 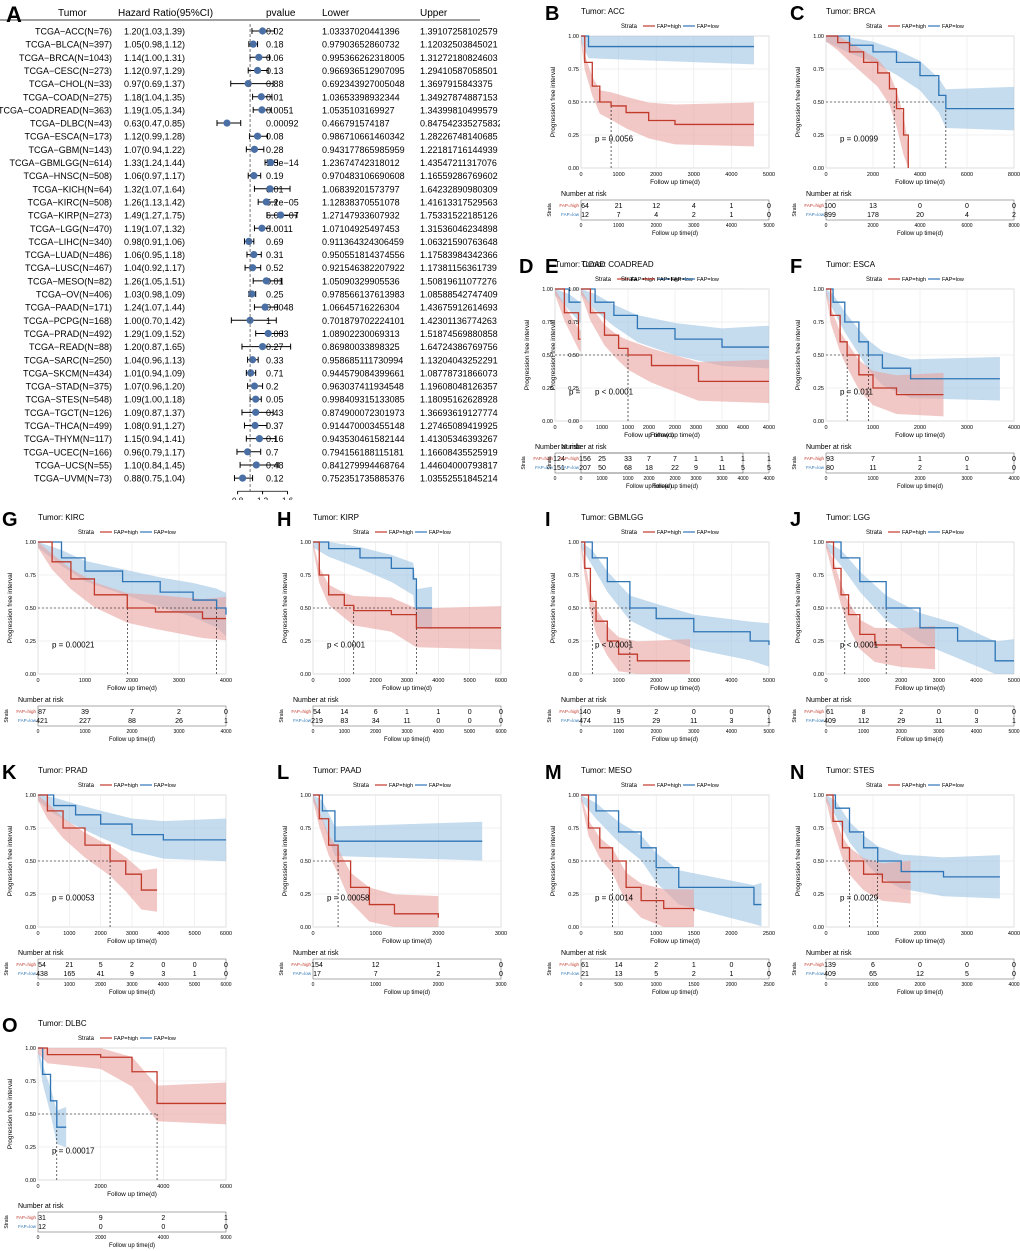 I want to click on risk-count-high: 54, so click(x=317, y=712).